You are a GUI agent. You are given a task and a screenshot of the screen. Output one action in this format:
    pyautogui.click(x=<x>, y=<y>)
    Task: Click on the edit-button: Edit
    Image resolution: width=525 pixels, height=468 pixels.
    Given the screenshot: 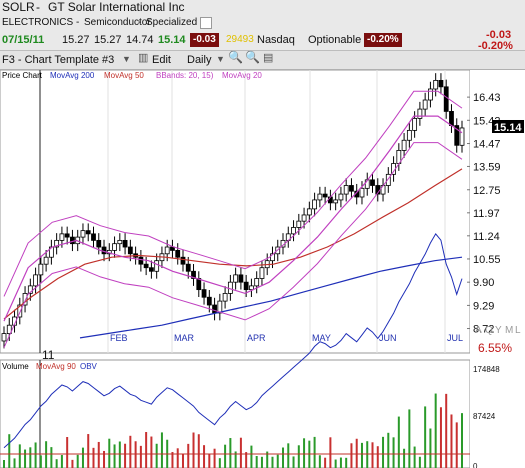 What is the action you would take?
    pyautogui.click(x=161, y=60)
    